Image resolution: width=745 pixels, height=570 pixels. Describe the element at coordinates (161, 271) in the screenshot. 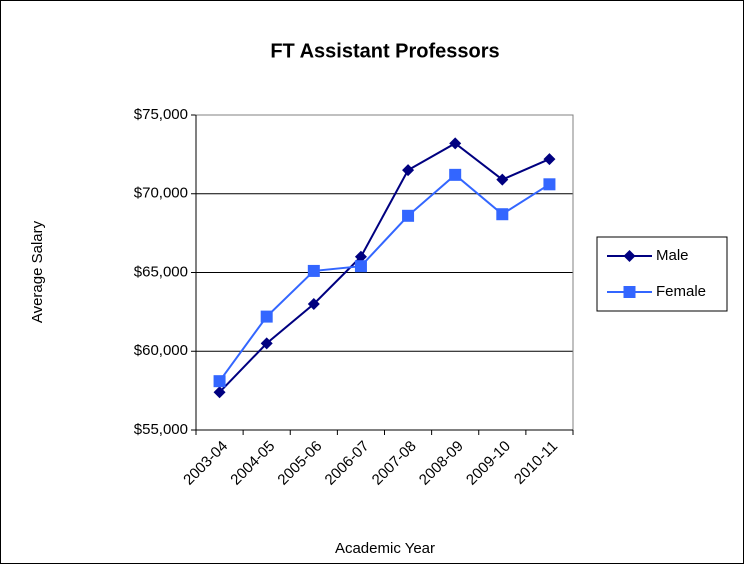

I see `y-tick-label: $65,000` at that location.